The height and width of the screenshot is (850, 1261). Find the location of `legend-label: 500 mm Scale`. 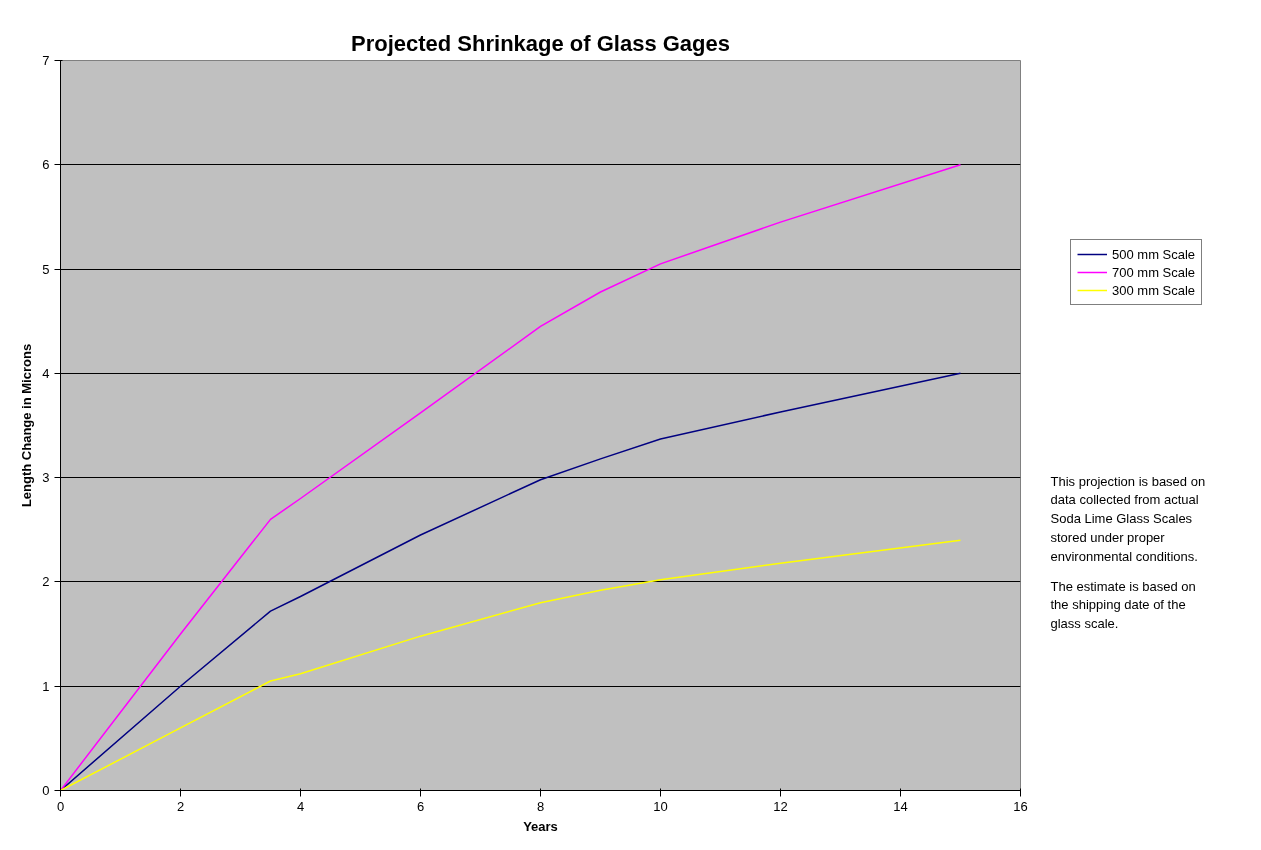

legend-label: 500 mm Scale is located at coordinates (1154, 254).